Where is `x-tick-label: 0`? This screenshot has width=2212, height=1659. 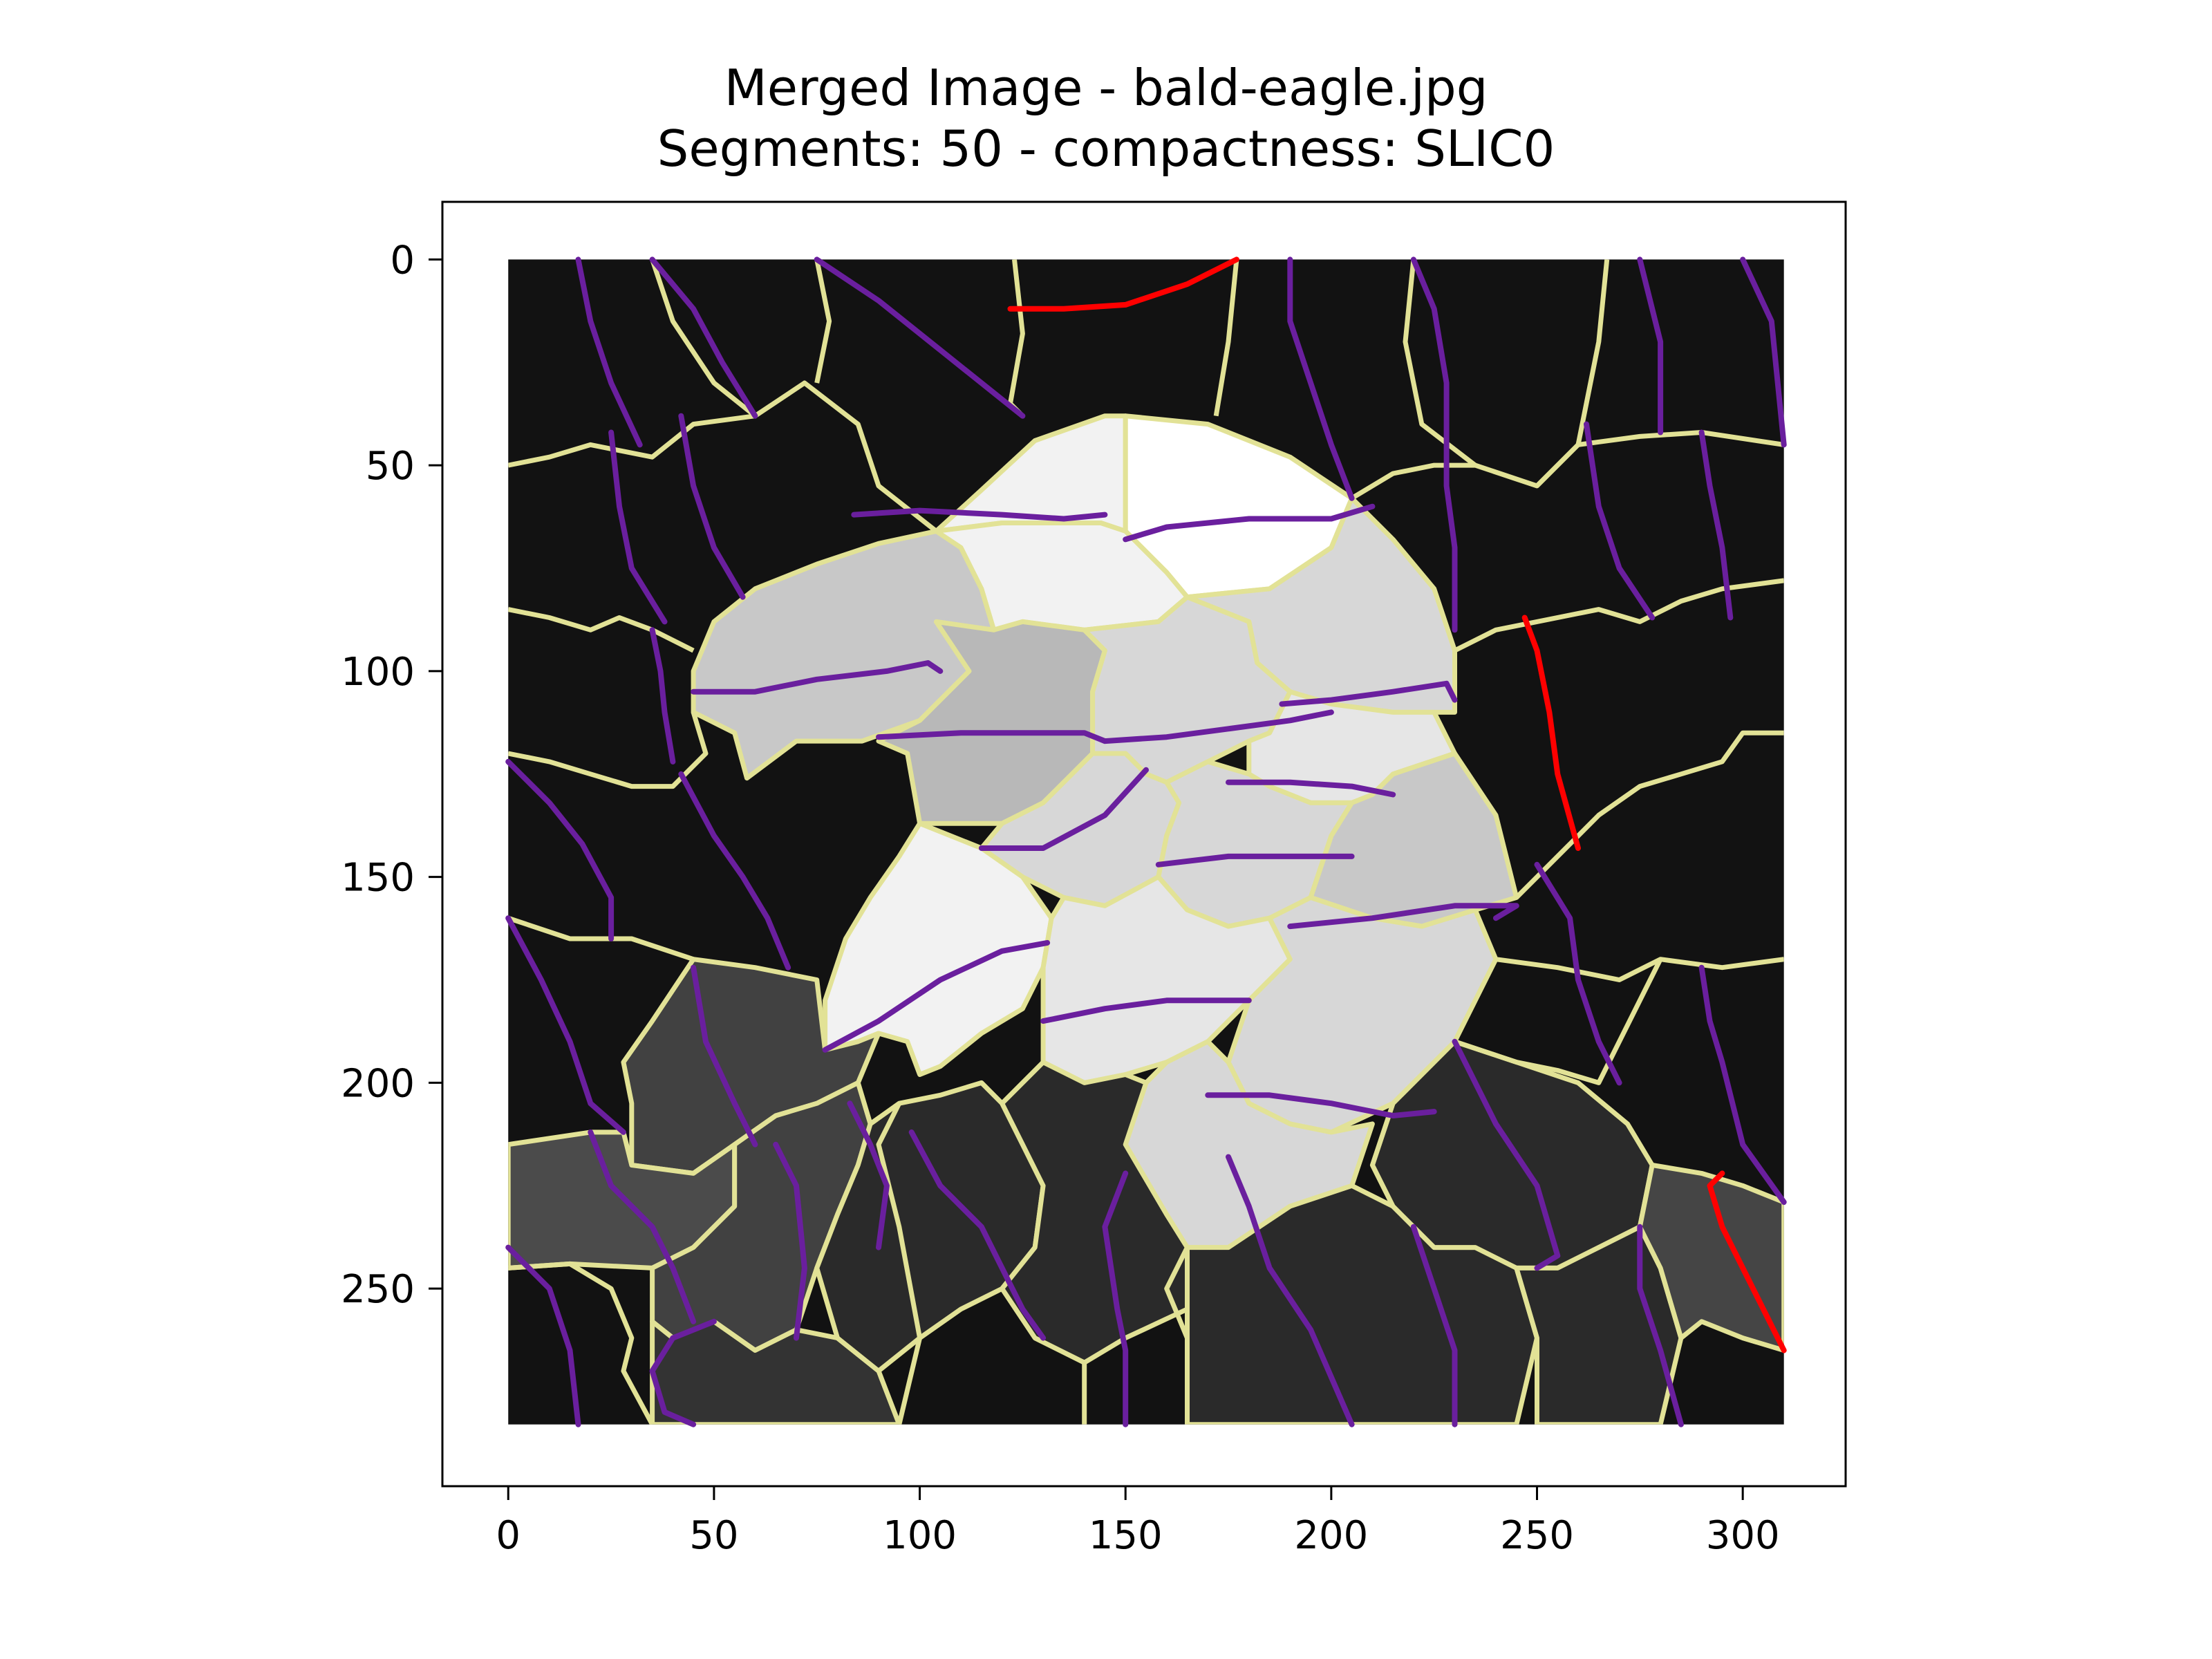
x-tick-label: 0 is located at coordinates (508, 1535).